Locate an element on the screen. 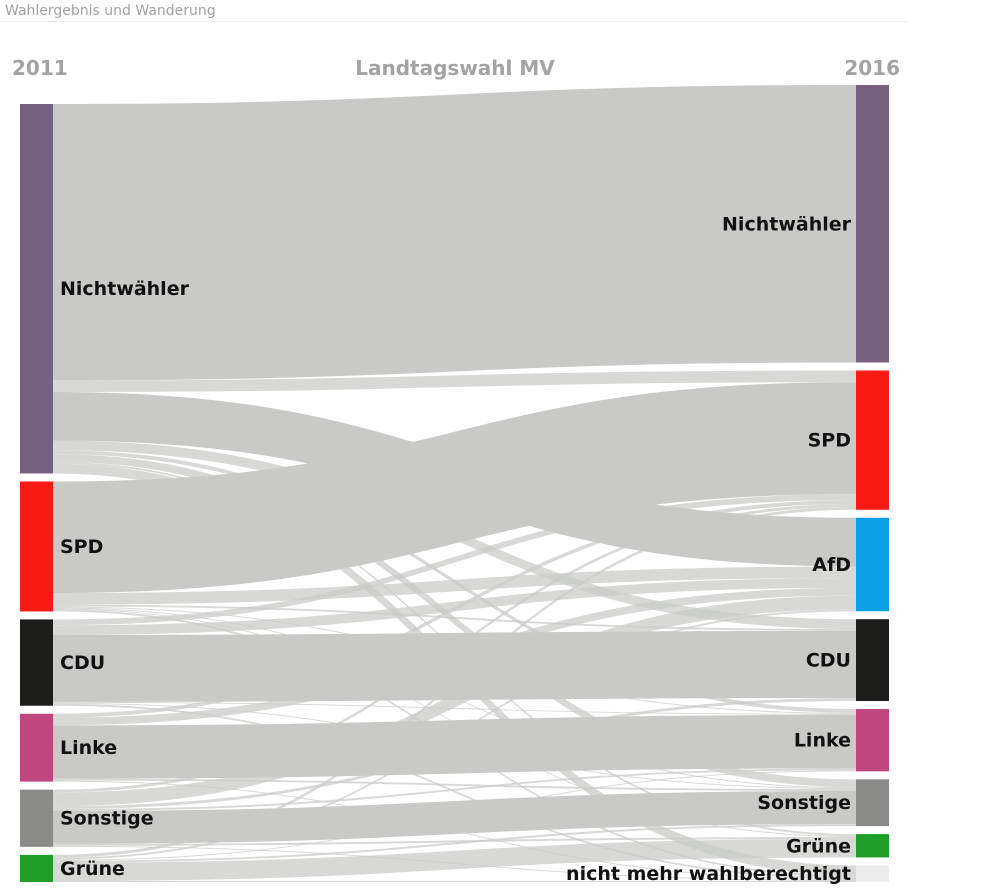 This screenshot has height=889, width=999. flow-sonst-to-gruene is located at coordinates (454, 841).